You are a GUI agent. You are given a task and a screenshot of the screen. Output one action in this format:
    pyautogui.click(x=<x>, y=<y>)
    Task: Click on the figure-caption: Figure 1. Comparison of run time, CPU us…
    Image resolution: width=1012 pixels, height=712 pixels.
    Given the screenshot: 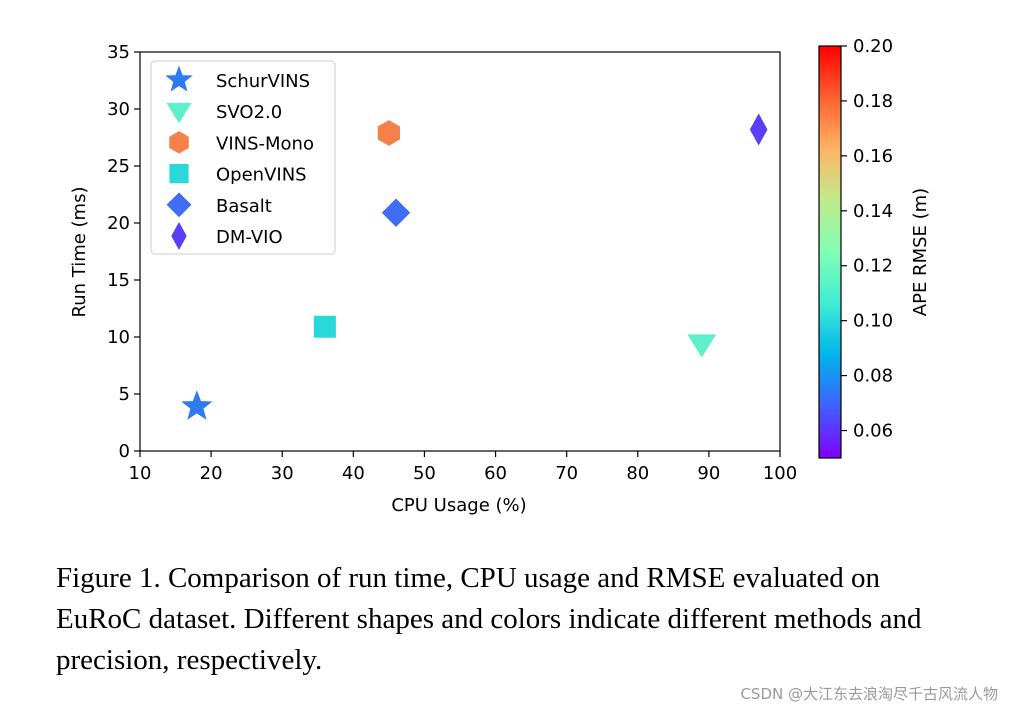 What is the action you would take?
    pyautogui.click(x=489, y=619)
    